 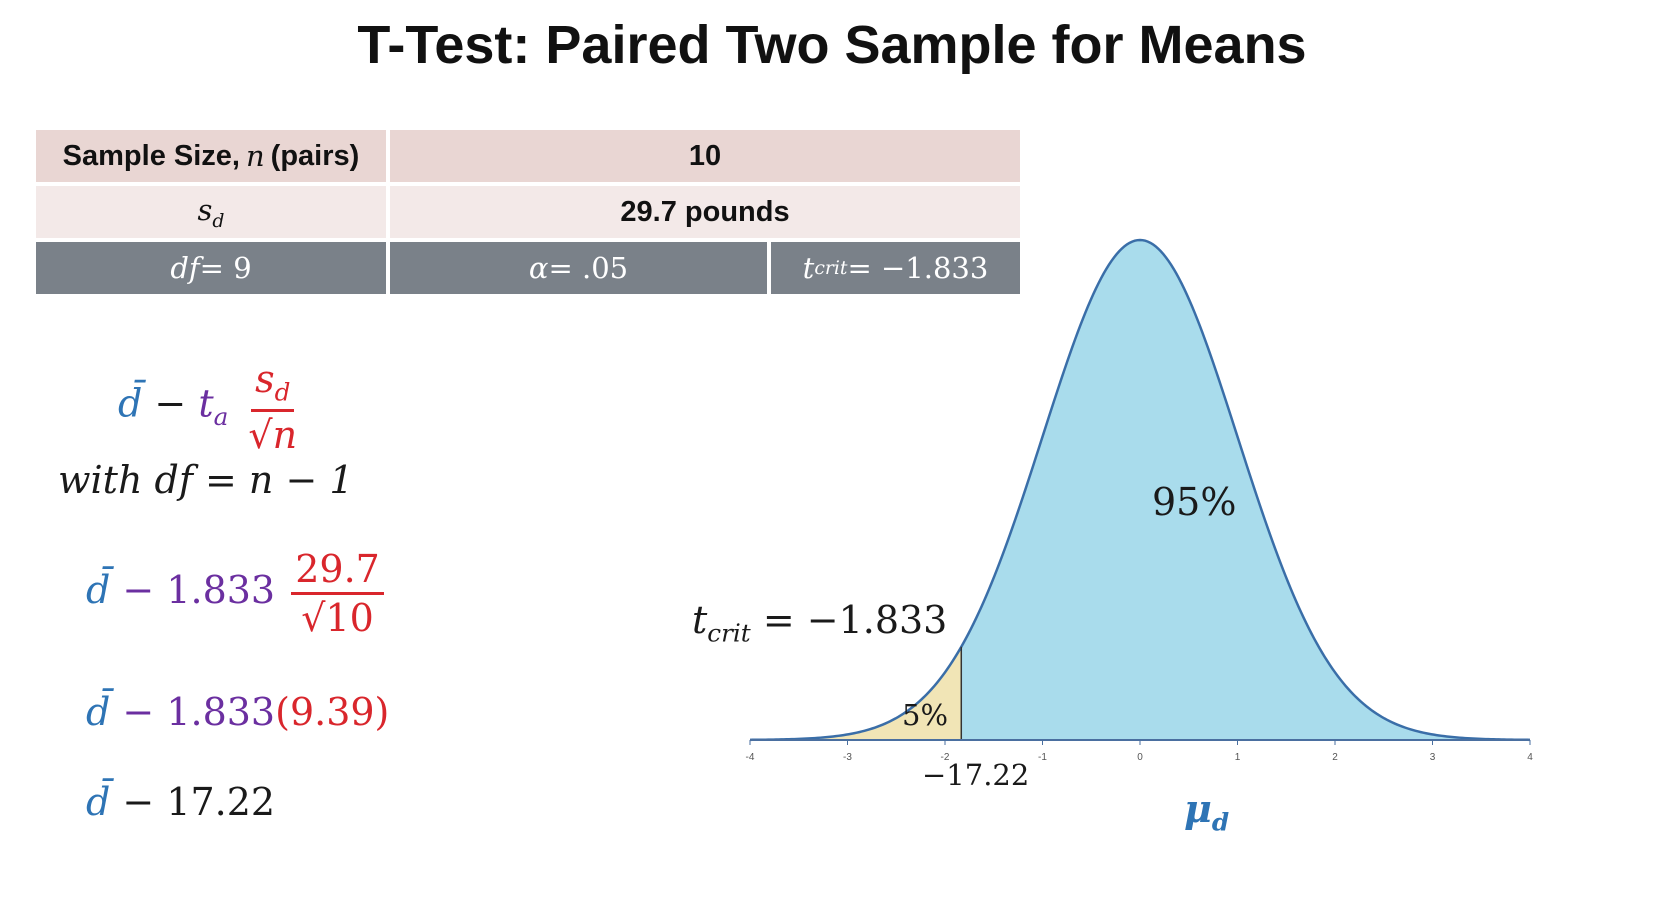 What do you see at coordinates (820, 623) in the screenshot?
I see `tcrit-chart-label: tcrit = −1.833` at bounding box center [820, 623].